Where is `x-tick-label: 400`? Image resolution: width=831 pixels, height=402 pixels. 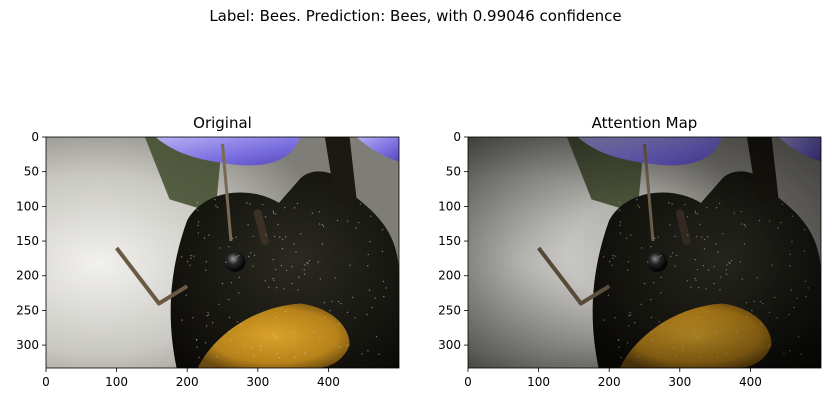 x-tick-label: 400 is located at coordinates (328, 382).